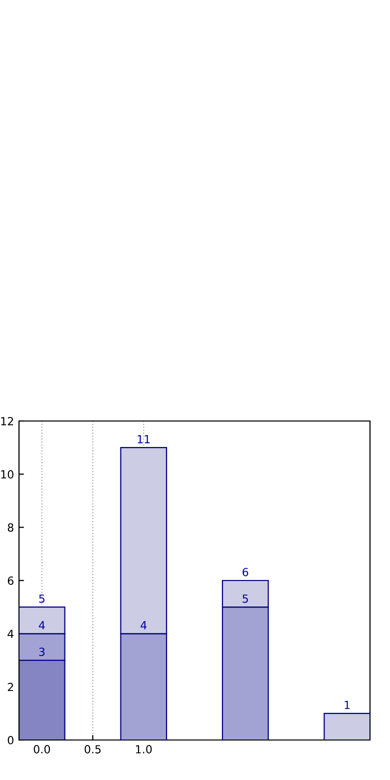 The height and width of the screenshot is (780, 390). I want to click on y-tick-label: 8, so click(11, 527).